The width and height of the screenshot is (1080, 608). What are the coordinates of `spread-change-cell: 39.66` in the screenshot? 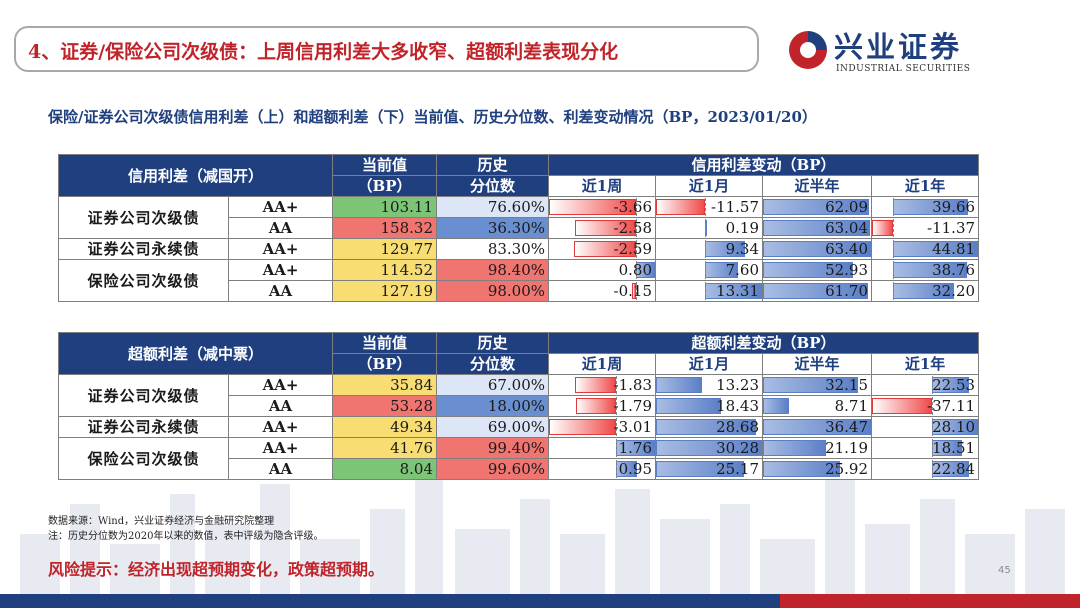 It's located at (925, 207).